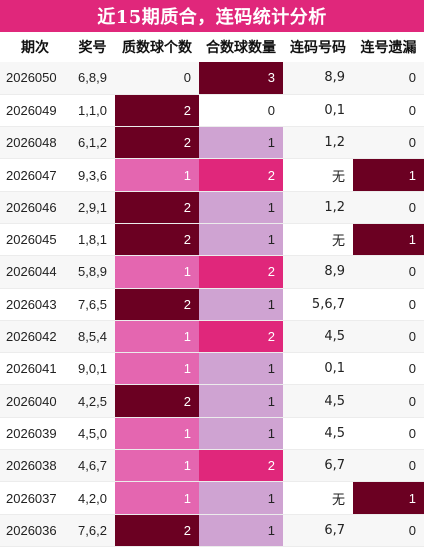 The height and width of the screenshot is (547, 424). I want to click on prize-cell: 2,9,1, so click(92, 207).